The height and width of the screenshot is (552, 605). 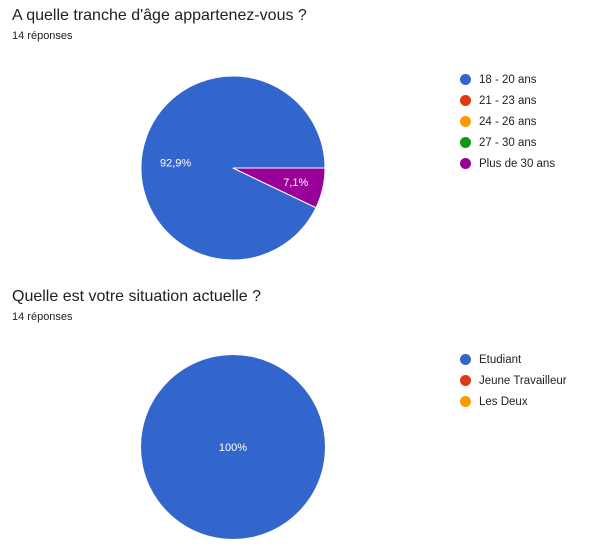 I want to click on chart-title: A quelle tranche d'âge appartenez-vous ?, so click(x=159, y=15).